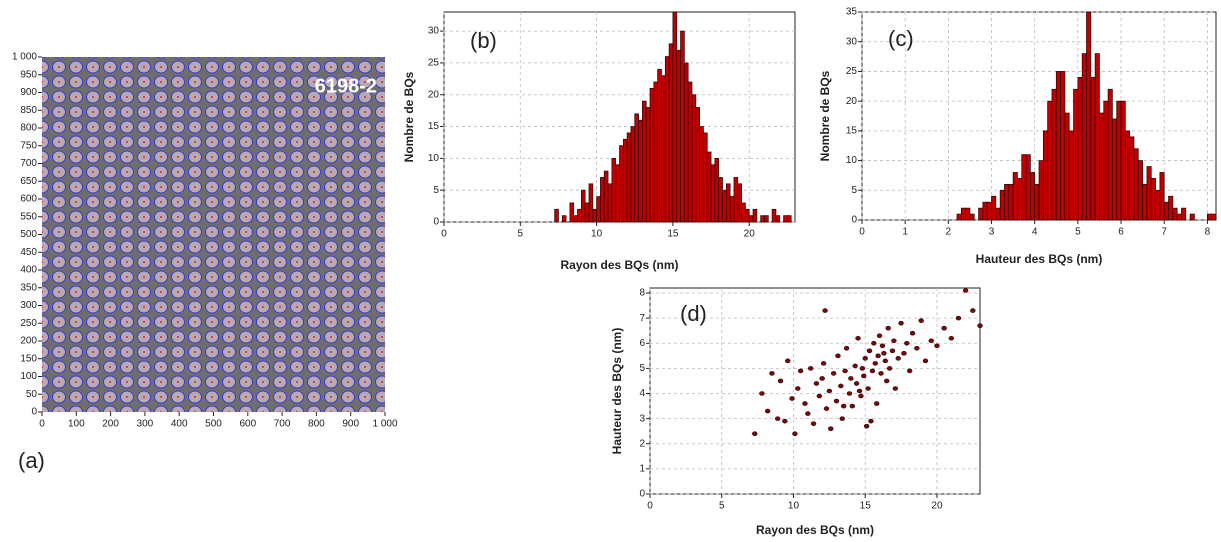  Describe the element at coordinates (434, 158) in the screenshot. I see `y-tick-label: 10` at that location.